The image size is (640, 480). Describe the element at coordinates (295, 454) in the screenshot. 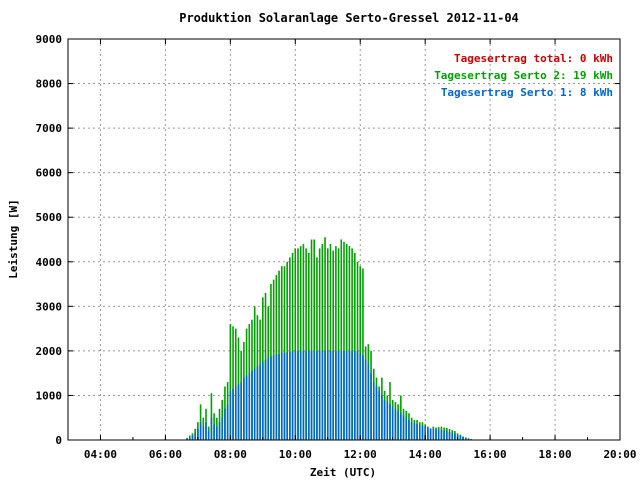

I see `x-tick-label: 10:00` at that location.